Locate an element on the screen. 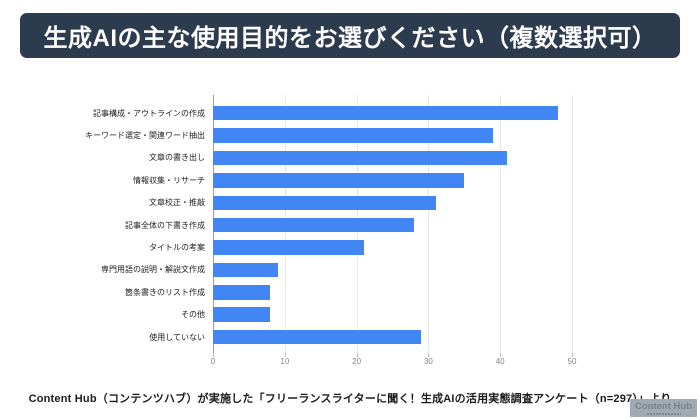 This screenshot has height=420, width=700. content-hub-logo-text: Content Hub is located at coordinates (663, 406).